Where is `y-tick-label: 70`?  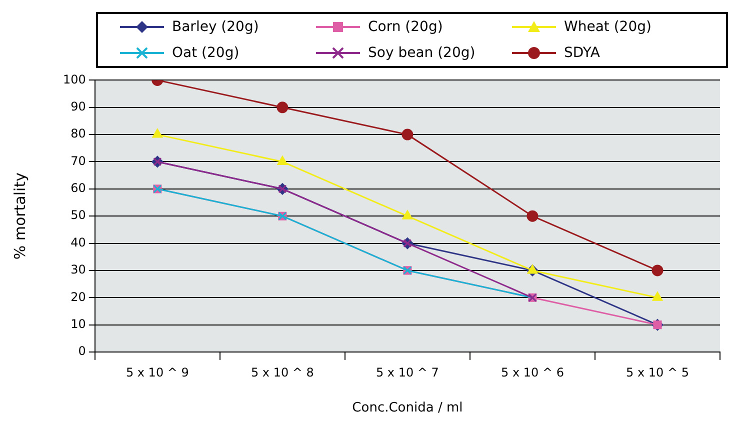 y-tick-label: 70 is located at coordinates (78, 161).